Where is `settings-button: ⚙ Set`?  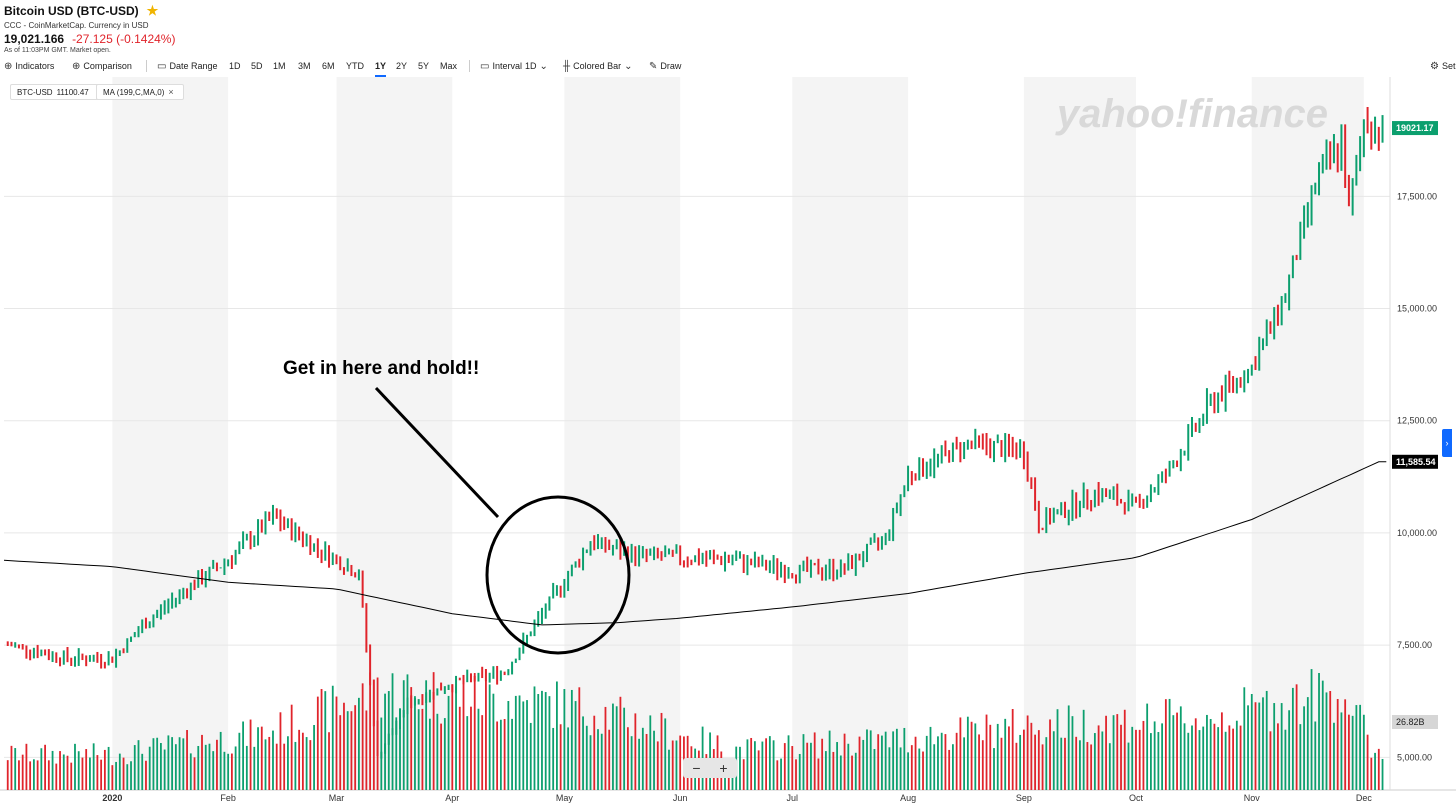 settings-button: ⚙ Set is located at coordinates (1442, 66).